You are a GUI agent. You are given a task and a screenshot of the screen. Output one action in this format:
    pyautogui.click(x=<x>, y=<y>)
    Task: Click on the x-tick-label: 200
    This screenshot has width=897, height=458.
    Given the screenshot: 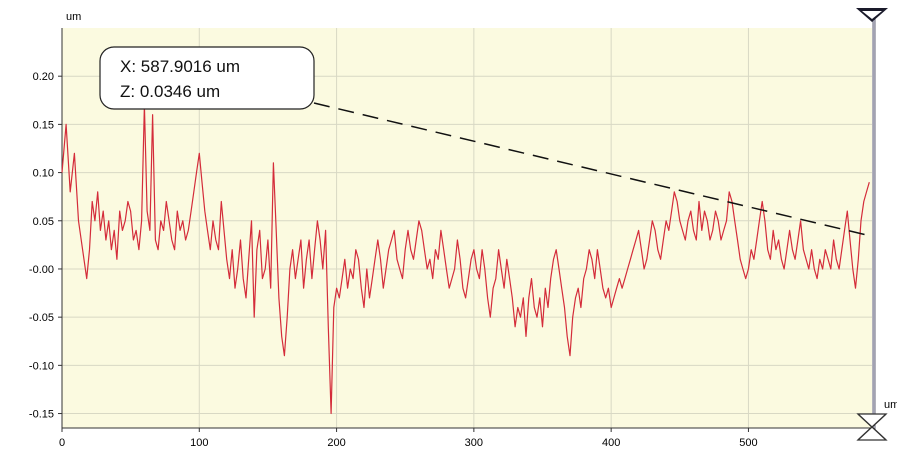 What is the action you would take?
    pyautogui.click(x=336, y=443)
    